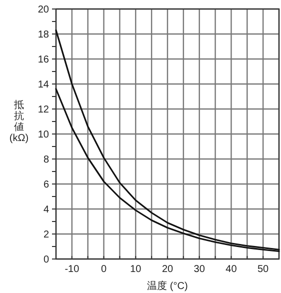 This screenshot has width=281, height=293. What do you see at coordinates (72, 269) in the screenshot?
I see `x-tick-label: -10` at bounding box center [72, 269].